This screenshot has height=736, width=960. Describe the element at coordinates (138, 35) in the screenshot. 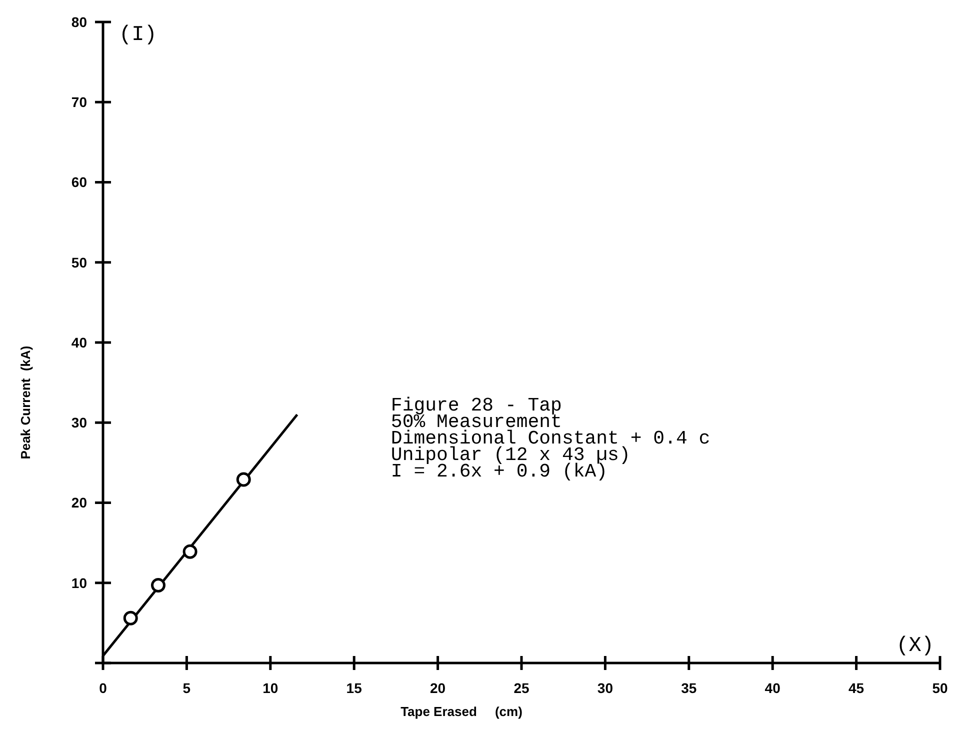

I see `annotation: (I)` at that location.